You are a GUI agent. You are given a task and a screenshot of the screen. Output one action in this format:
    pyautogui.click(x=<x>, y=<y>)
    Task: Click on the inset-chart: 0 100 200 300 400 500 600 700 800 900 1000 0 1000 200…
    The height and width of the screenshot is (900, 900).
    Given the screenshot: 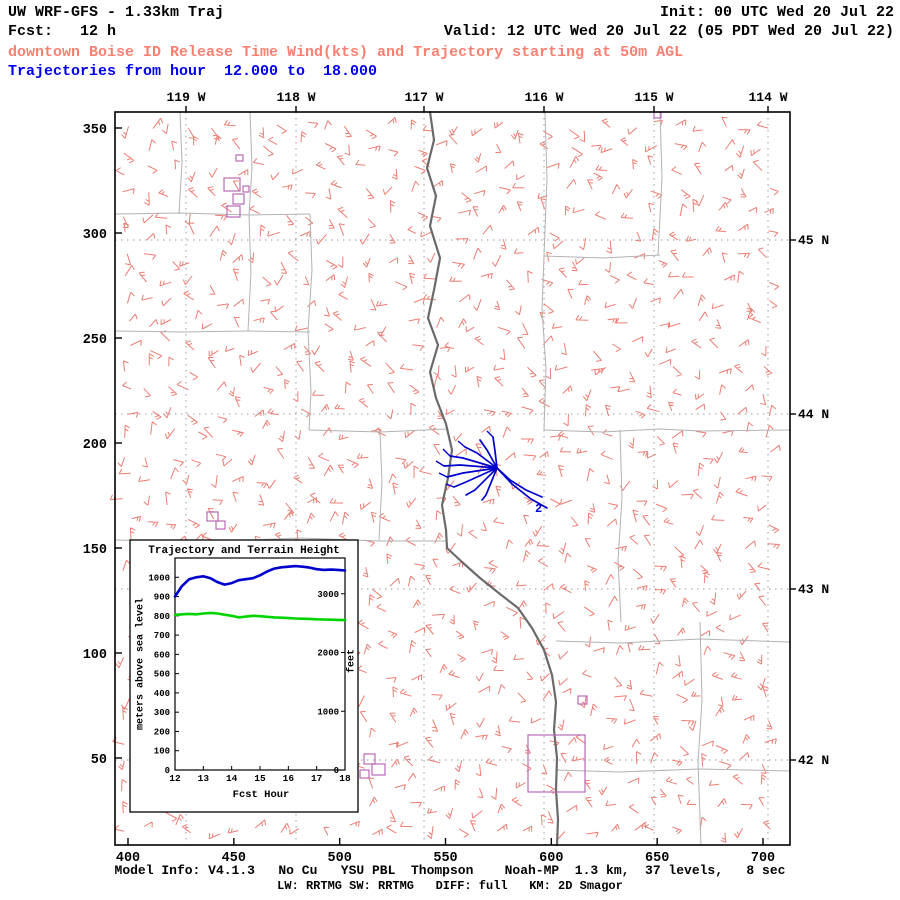 What is the action you would take?
    pyautogui.click(x=244, y=676)
    